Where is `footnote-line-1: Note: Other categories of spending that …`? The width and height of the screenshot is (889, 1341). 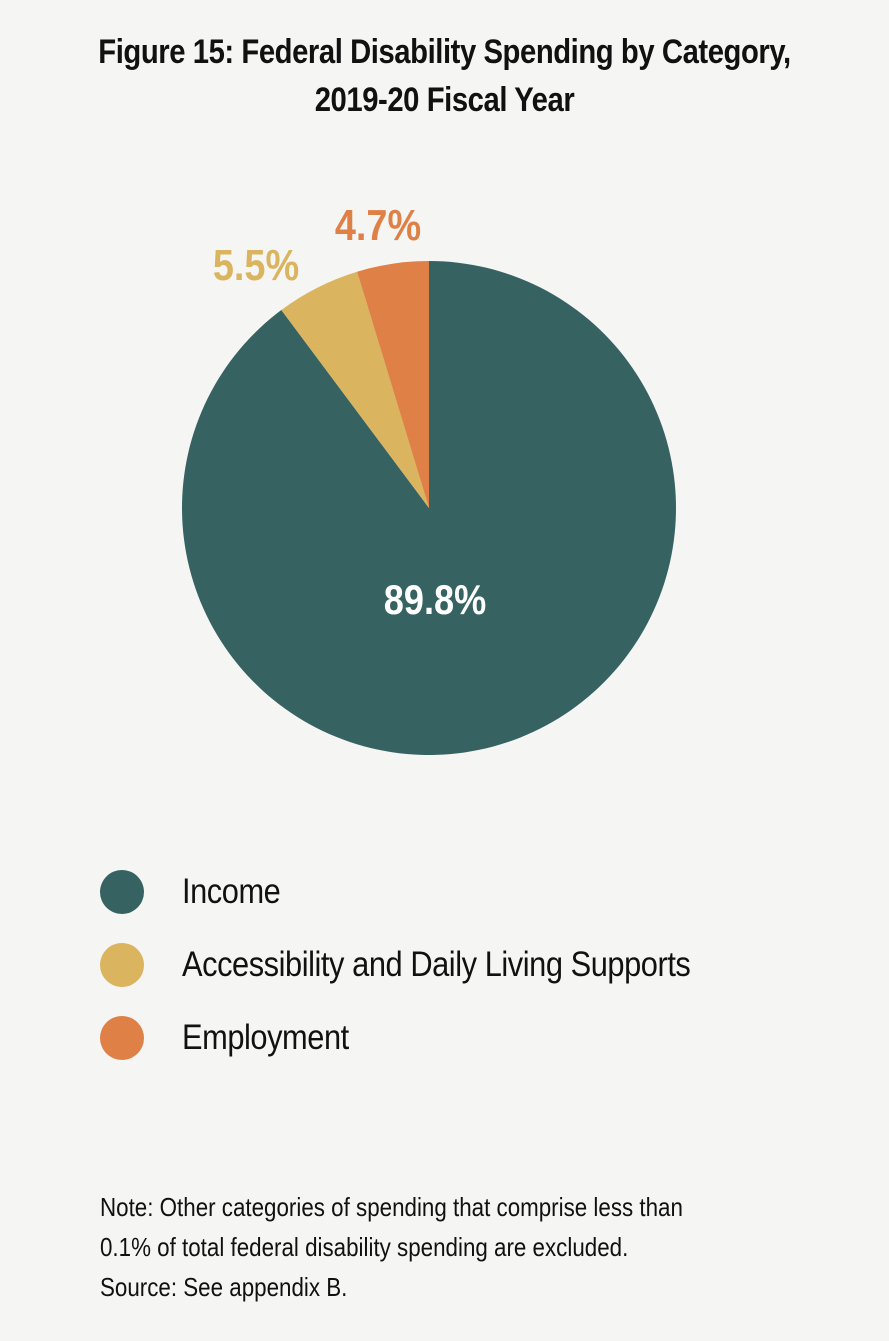 footnote-line-1: Note: Other categories of spending that … is located at coordinates (391, 1207).